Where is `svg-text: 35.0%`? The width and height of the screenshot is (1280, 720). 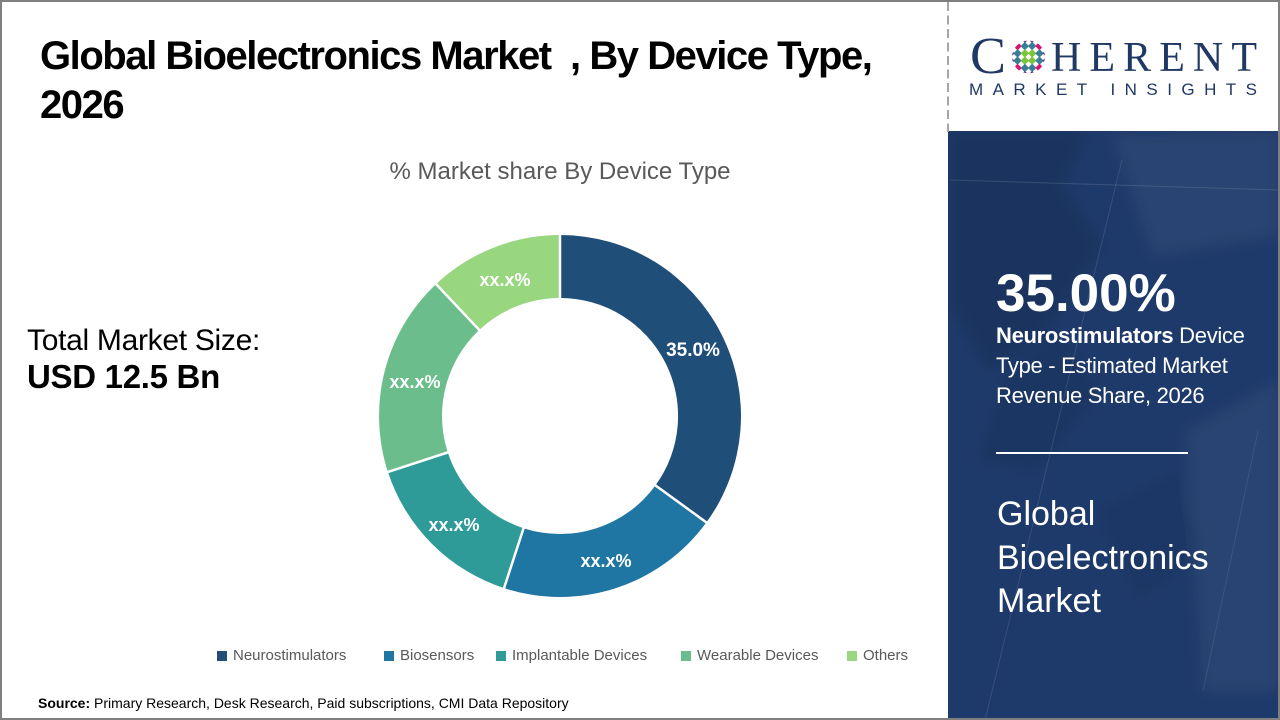 svg-text: 35.0% is located at coordinates (693, 350).